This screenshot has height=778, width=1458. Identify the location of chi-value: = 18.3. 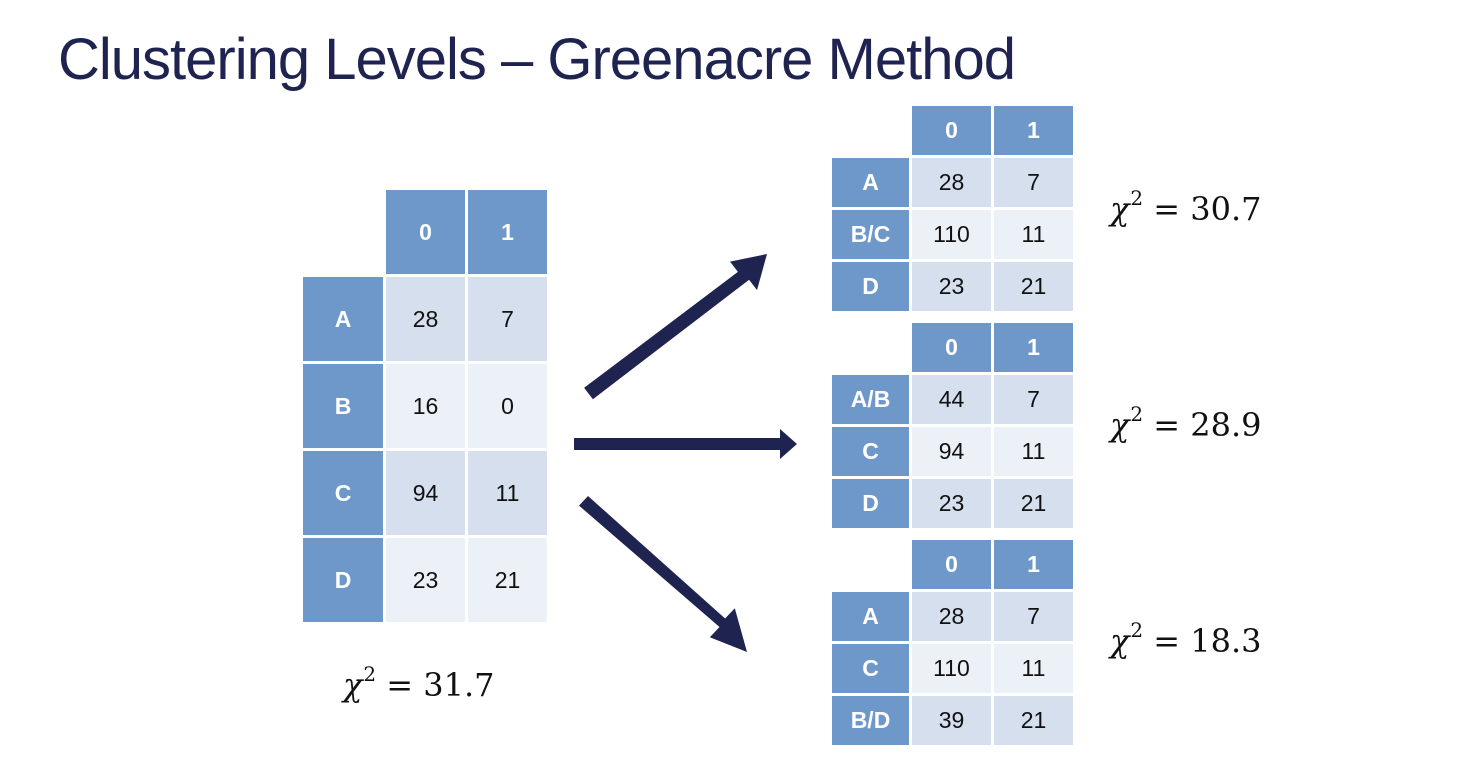
(1207, 641).